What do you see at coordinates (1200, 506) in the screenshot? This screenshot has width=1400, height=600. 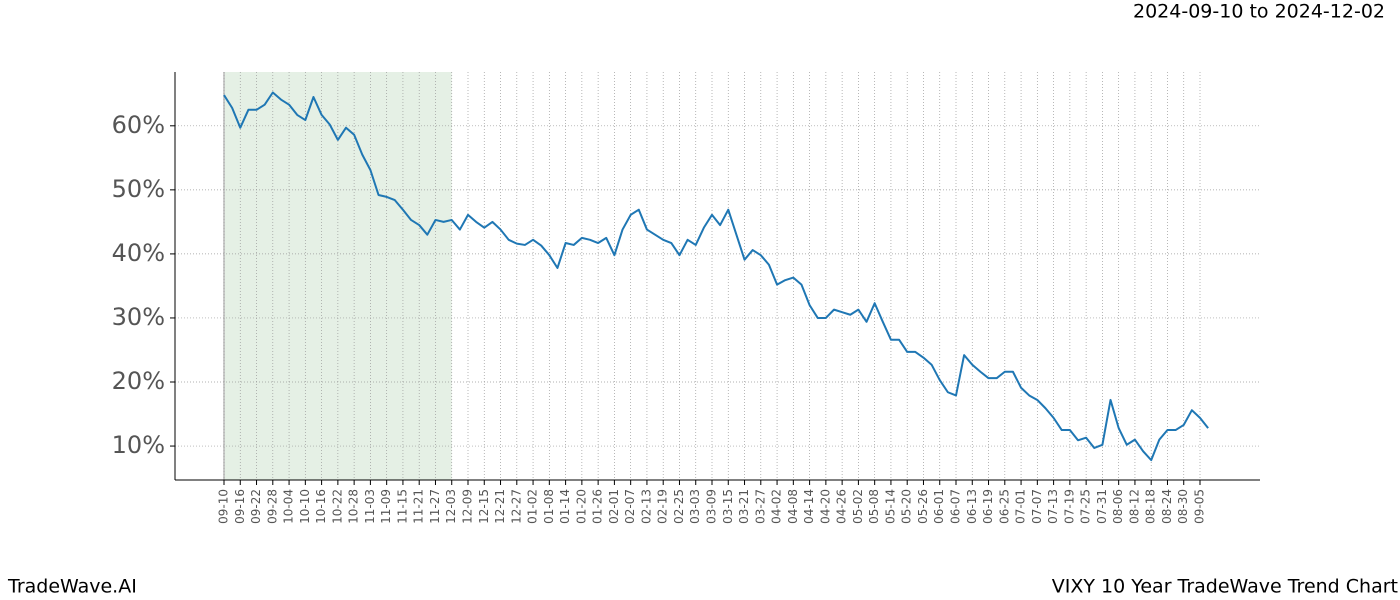 I see `x-tick-label: 09-05` at bounding box center [1200, 506].